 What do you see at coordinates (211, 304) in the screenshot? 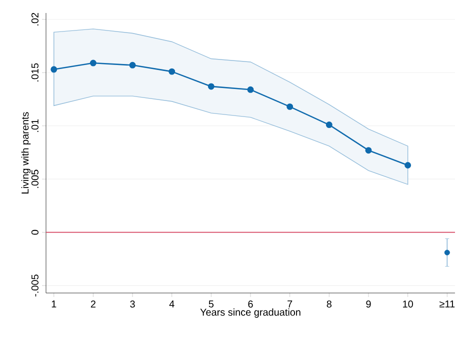
I see `x-tick-label: 5` at bounding box center [211, 304].